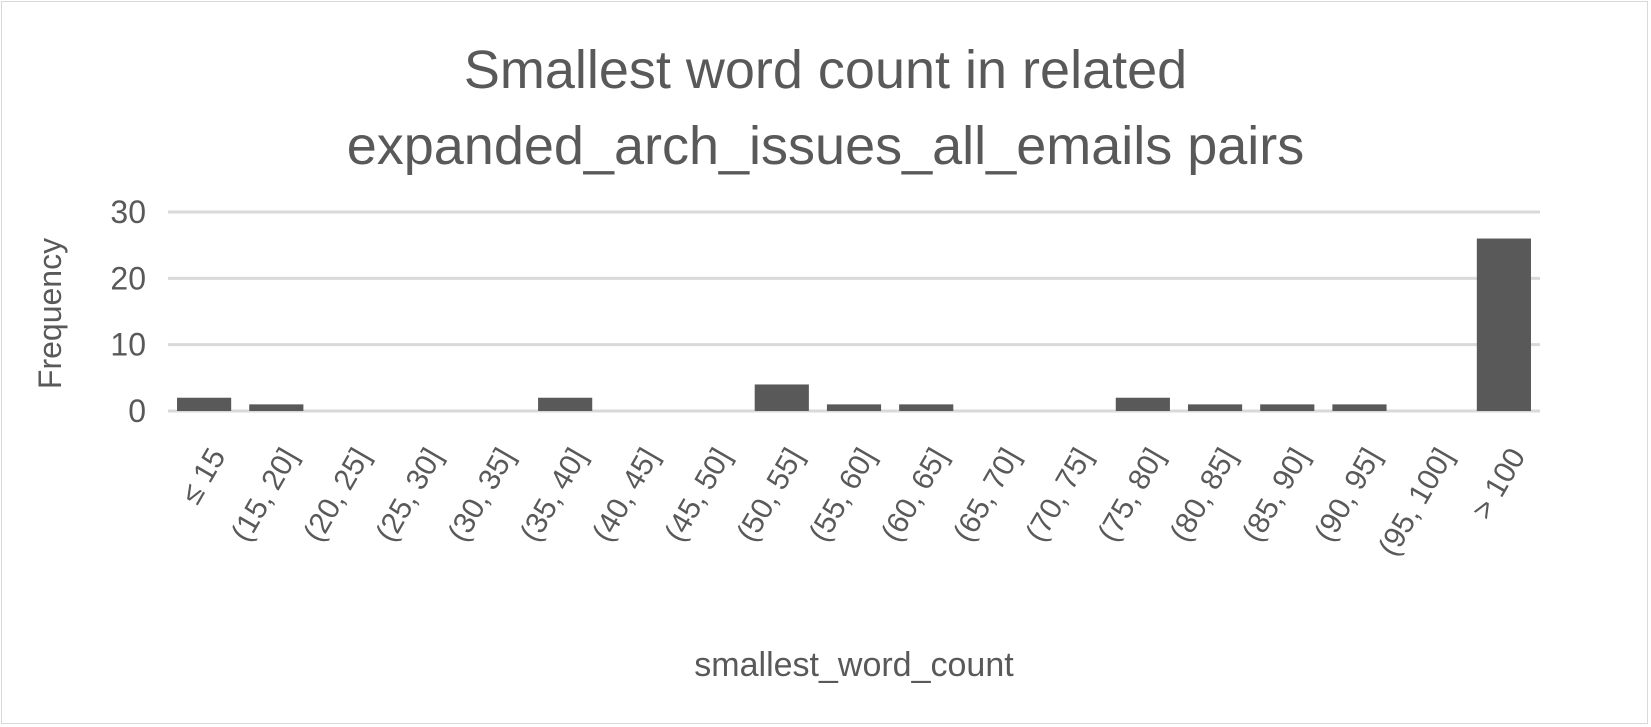 The image size is (1651, 727). Describe the element at coordinates (914, 495) in the screenshot. I see `x-tick-label: (60, 65]` at that location.